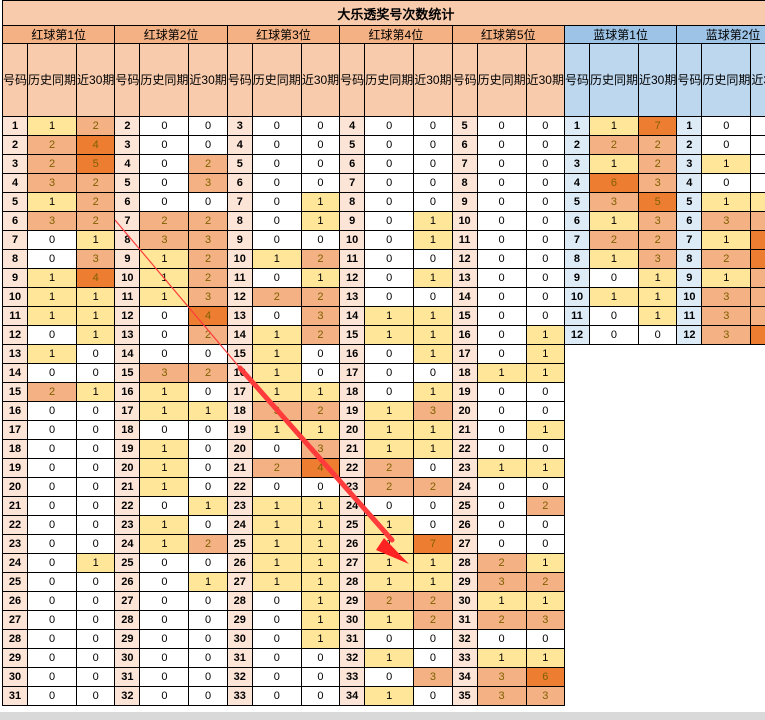 The width and height of the screenshot is (765, 720). I want to click on ball-number-cell: 1, so click(576, 126).